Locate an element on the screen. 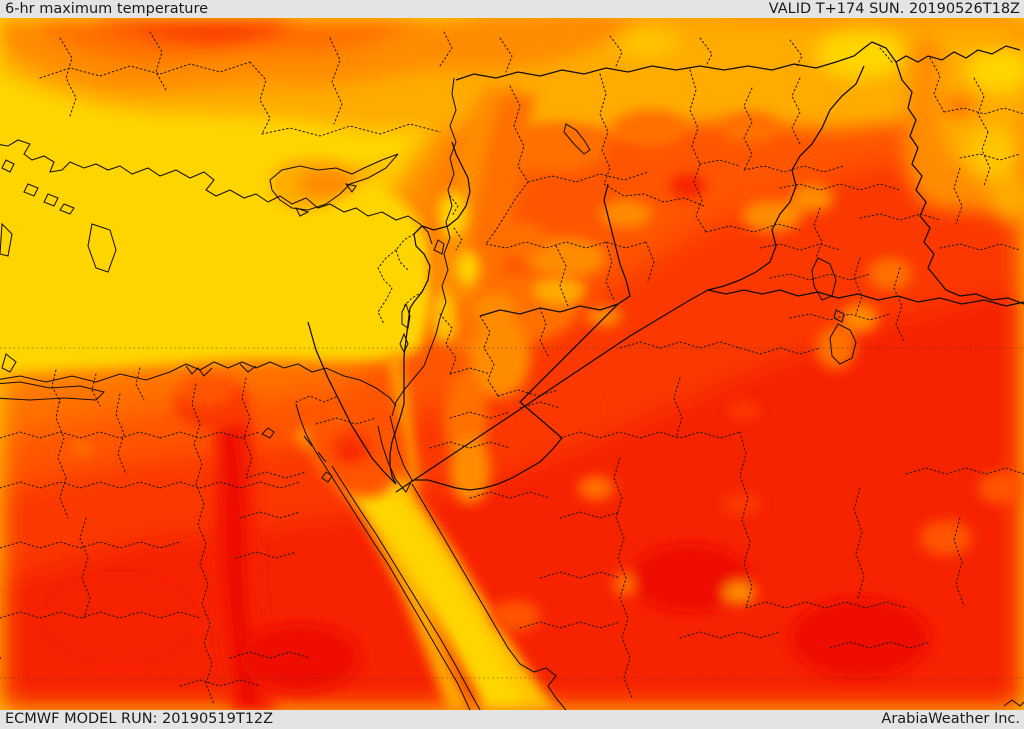  provider-label: ArabiaWeather Inc. is located at coordinates (950, 719).